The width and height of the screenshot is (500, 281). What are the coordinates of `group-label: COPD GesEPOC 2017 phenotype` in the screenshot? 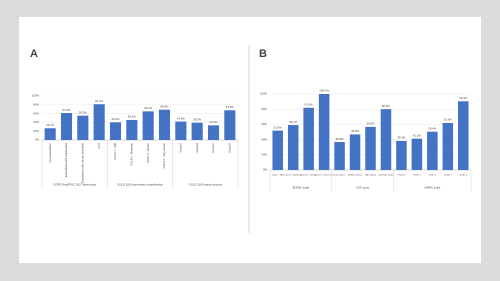 It's located at (74, 185).